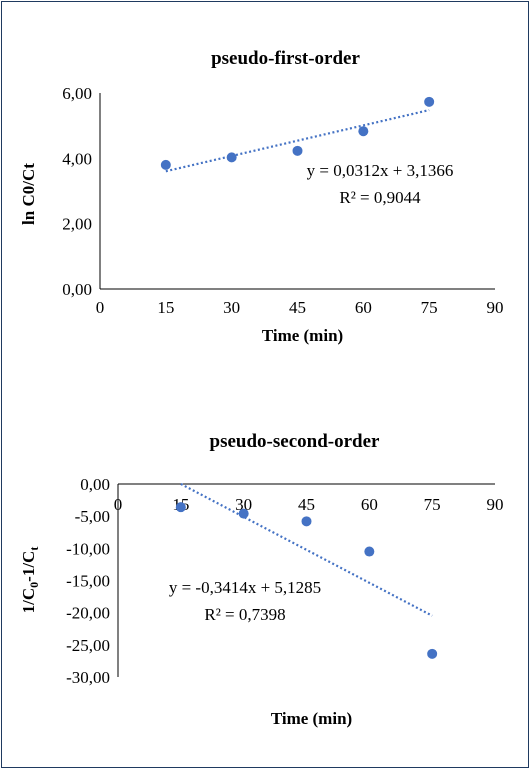  What do you see at coordinates (77, 158) in the screenshot?
I see `y-tick-label: 4,00` at bounding box center [77, 158].